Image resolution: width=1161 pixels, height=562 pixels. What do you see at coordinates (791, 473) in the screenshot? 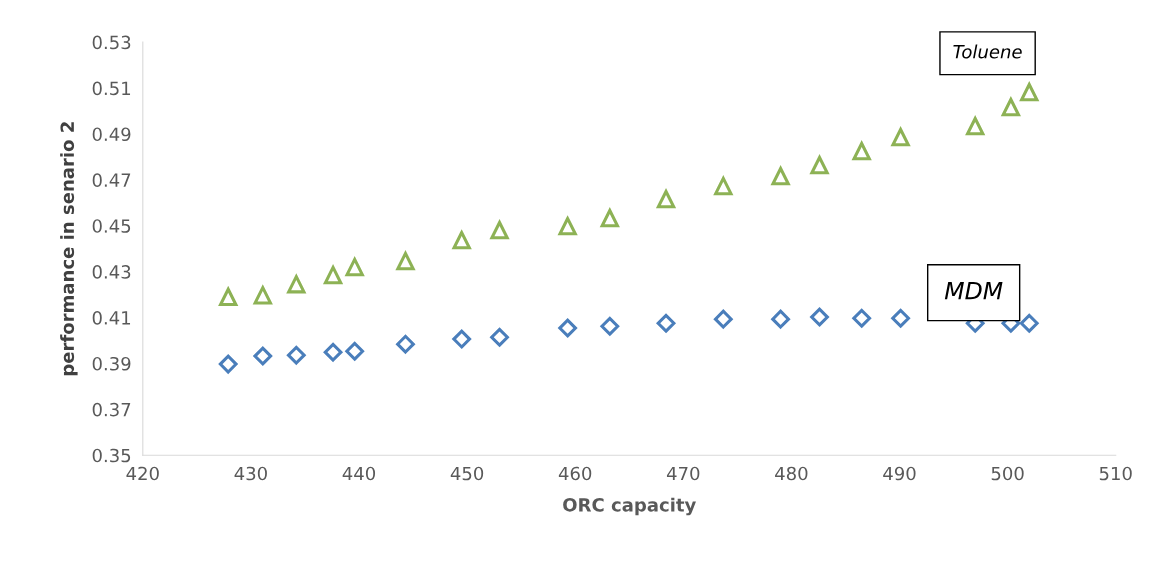
I see `x-tick-label: 480` at bounding box center [791, 473].